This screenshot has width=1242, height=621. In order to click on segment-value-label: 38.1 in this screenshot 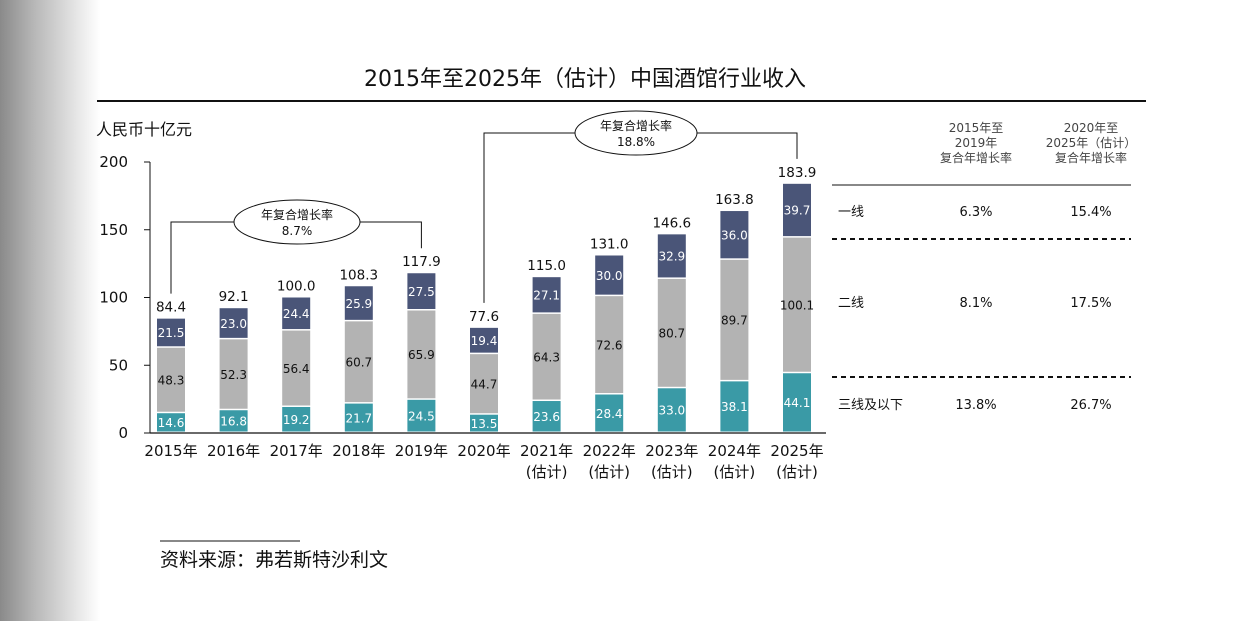, I will do `click(734, 407)`.